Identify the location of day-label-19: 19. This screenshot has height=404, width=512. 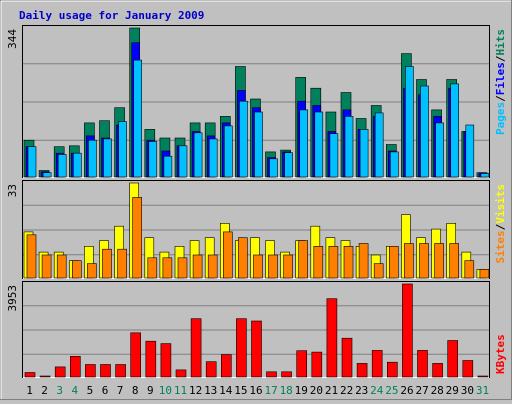
(301, 390).